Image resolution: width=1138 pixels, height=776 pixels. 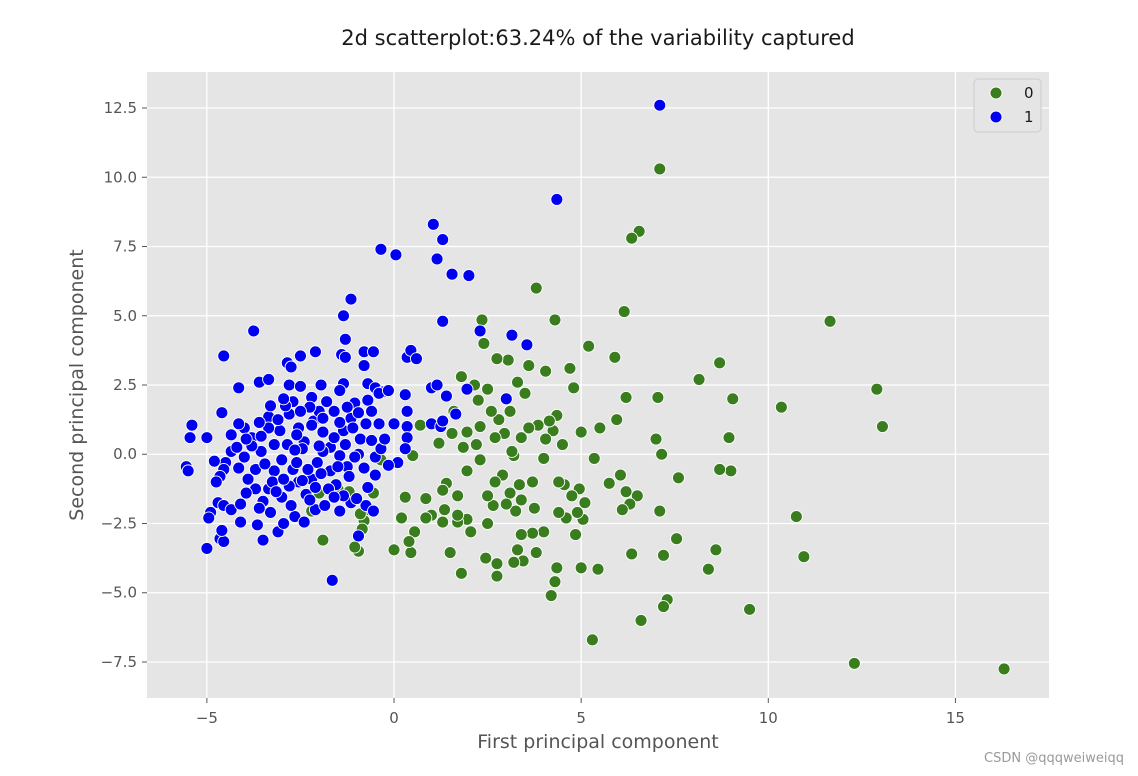 I want to click on watermark: CSDN @qqqweiweiqq, so click(x=1054, y=758).